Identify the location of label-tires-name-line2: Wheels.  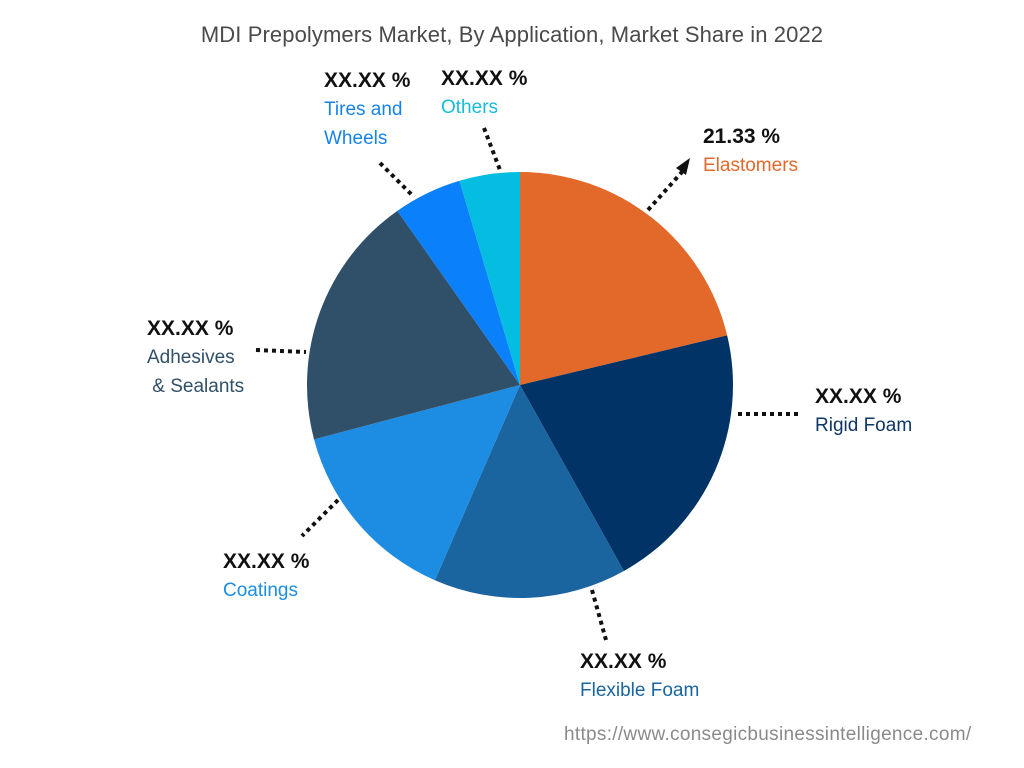
(356, 138).